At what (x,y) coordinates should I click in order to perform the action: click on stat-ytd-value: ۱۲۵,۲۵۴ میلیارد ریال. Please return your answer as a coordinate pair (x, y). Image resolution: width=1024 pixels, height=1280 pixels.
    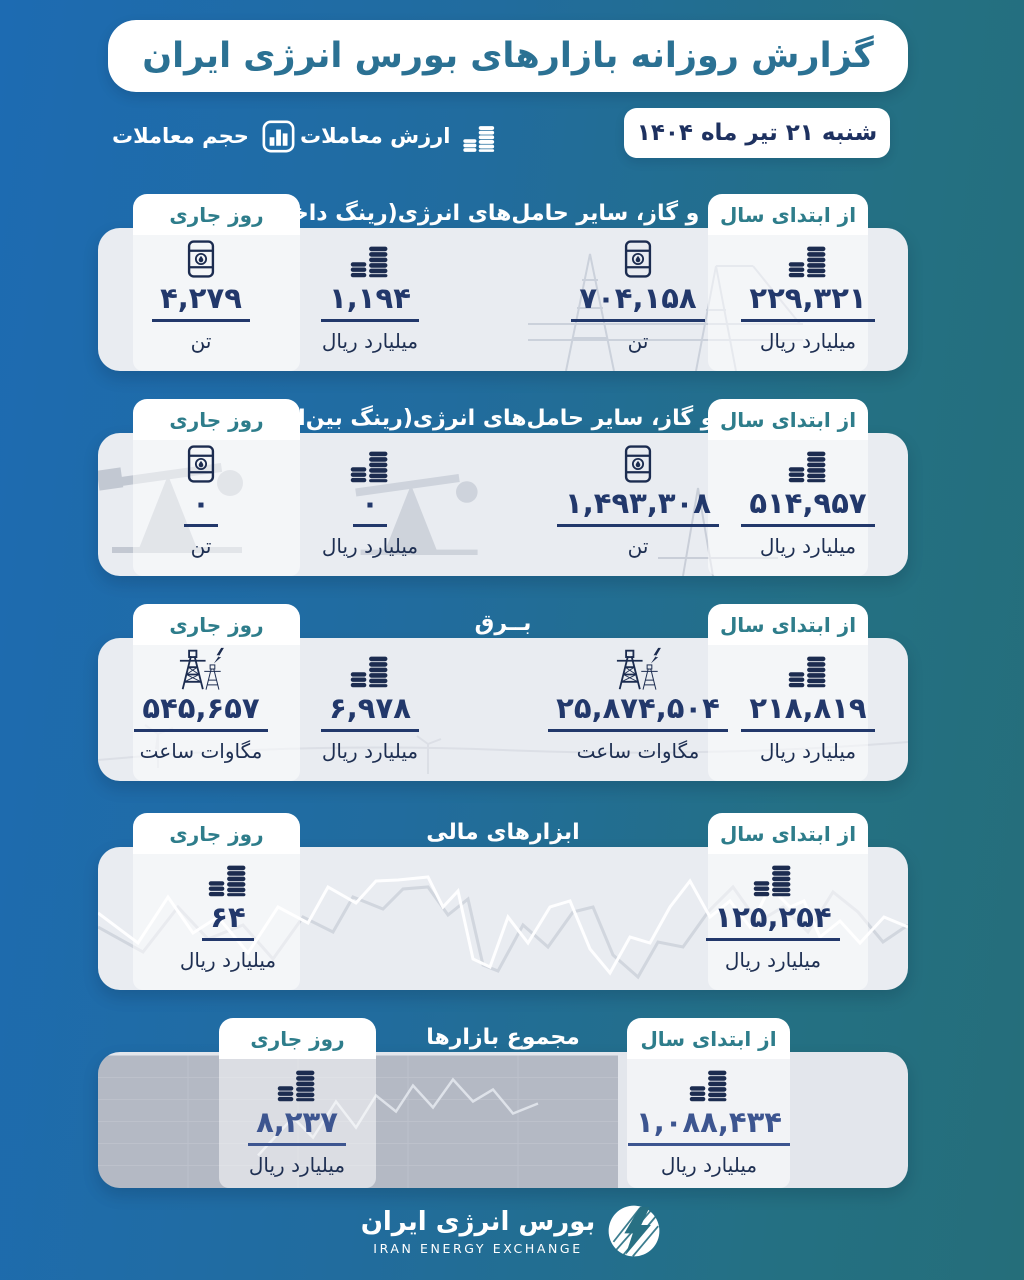
    Looking at the image, I should click on (773, 914).